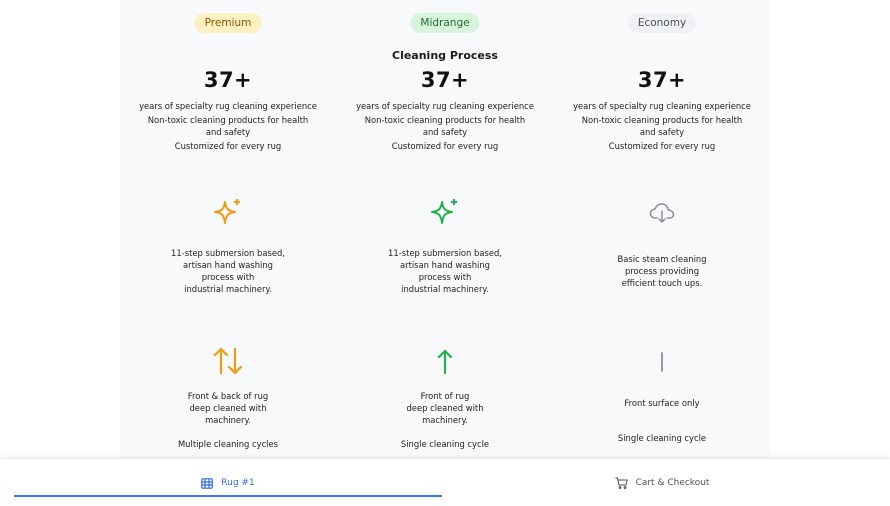 The width and height of the screenshot is (890, 506). Describe the element at coordinates (662, 23) in the screenshot. I see `tier-badge-economy: Economy` at that location.